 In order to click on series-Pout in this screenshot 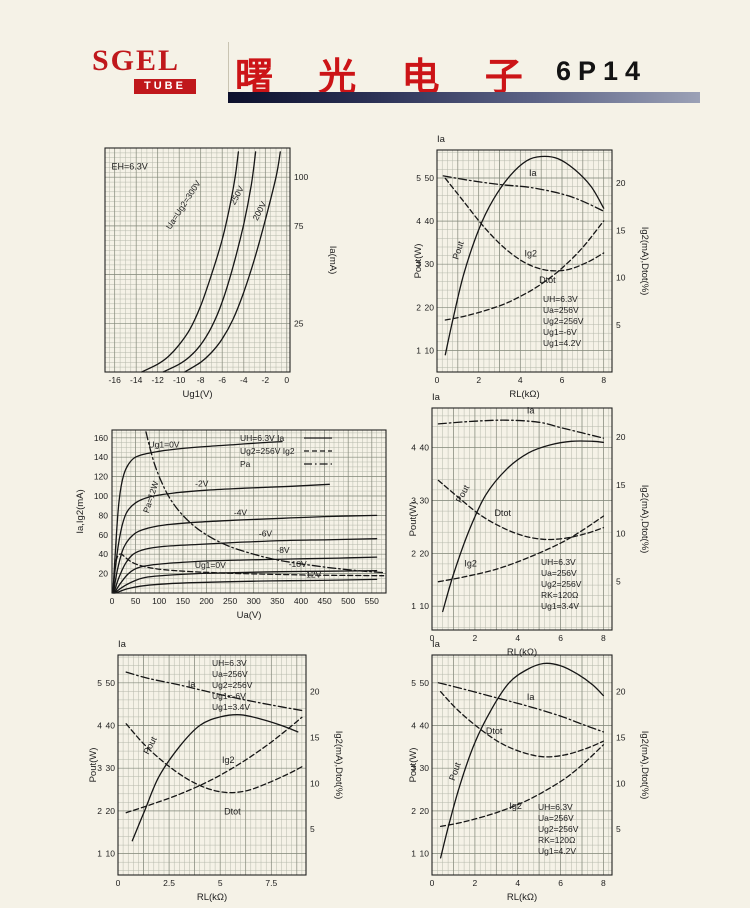, I will do `click(523, 526)`.